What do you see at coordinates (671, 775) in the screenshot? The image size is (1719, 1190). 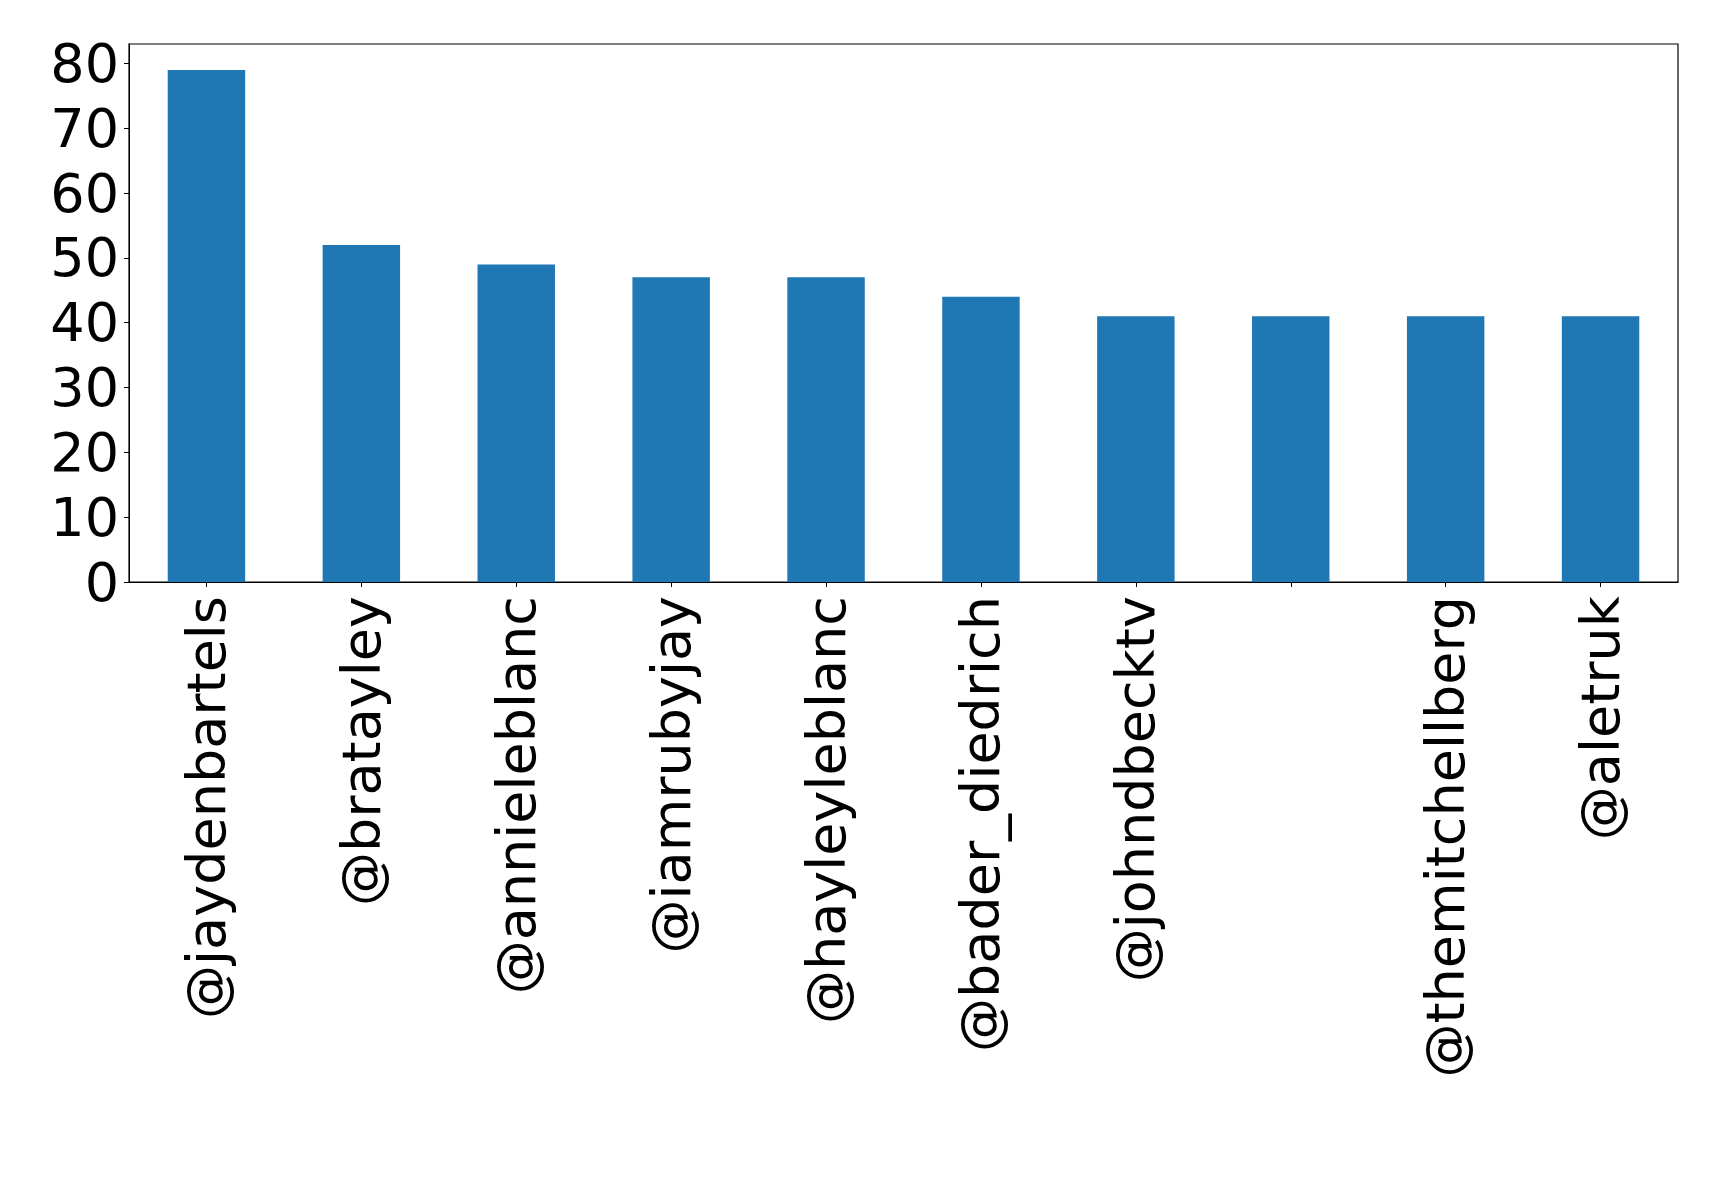 I see `x-tick-label: @iamrubyjay` at bounding box center [671, 775].